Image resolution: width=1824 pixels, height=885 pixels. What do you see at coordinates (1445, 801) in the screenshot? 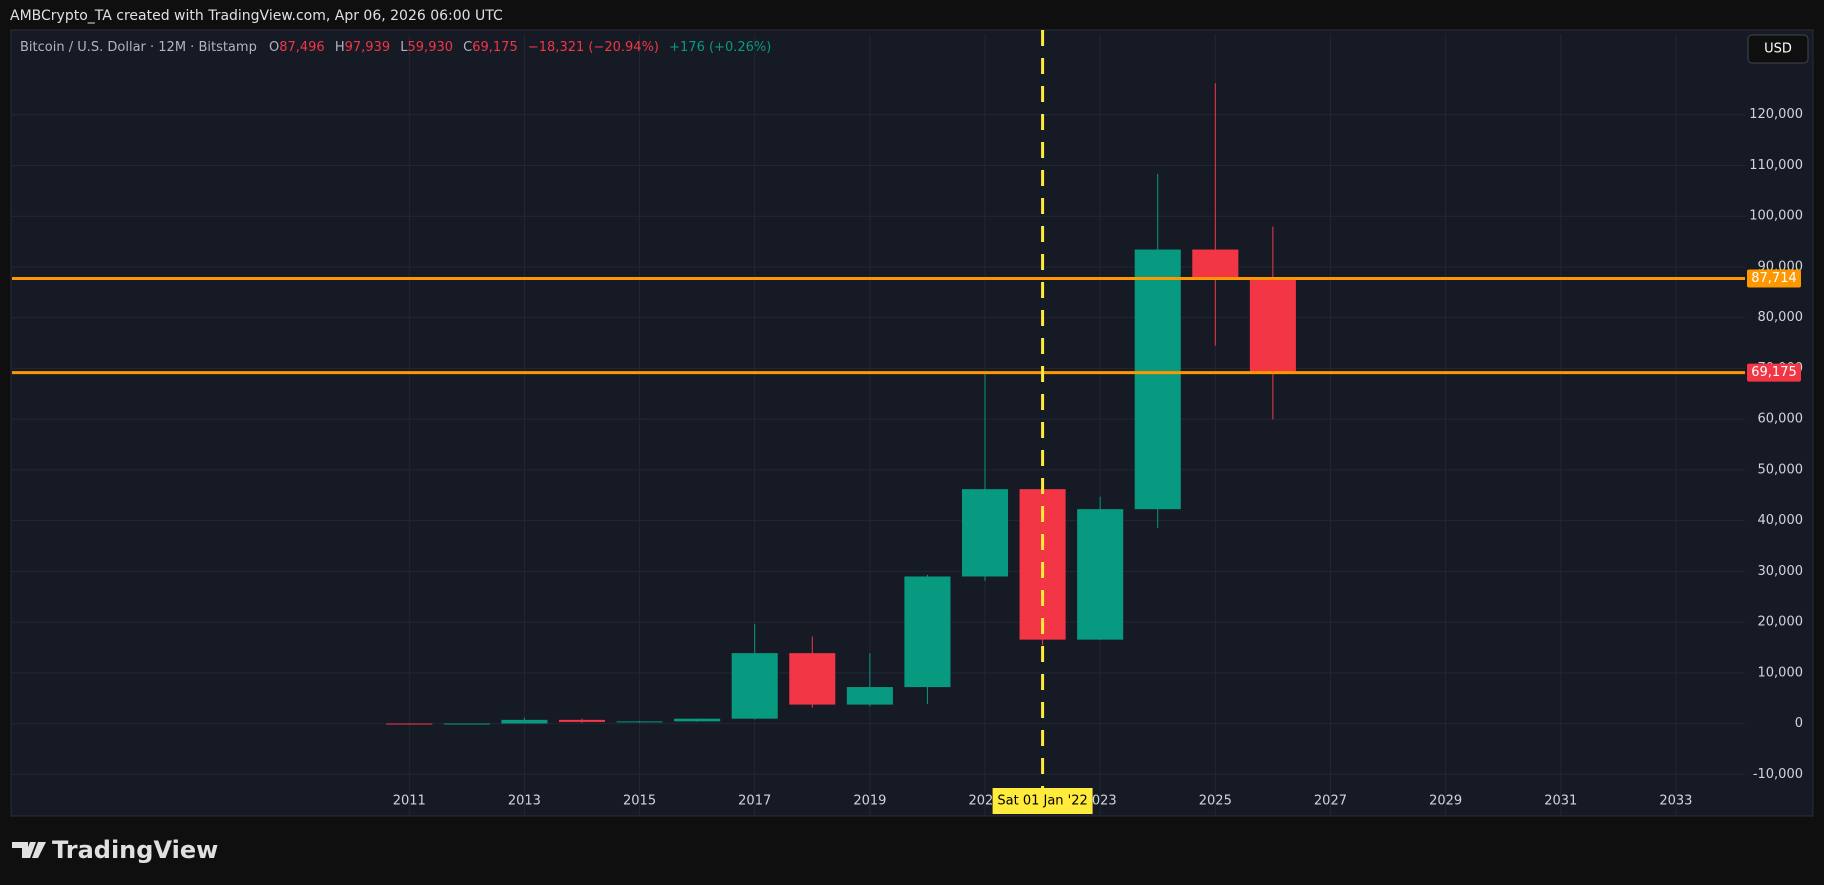
I see `x-tick-label: 2029` at bounding box center [1445, 801].